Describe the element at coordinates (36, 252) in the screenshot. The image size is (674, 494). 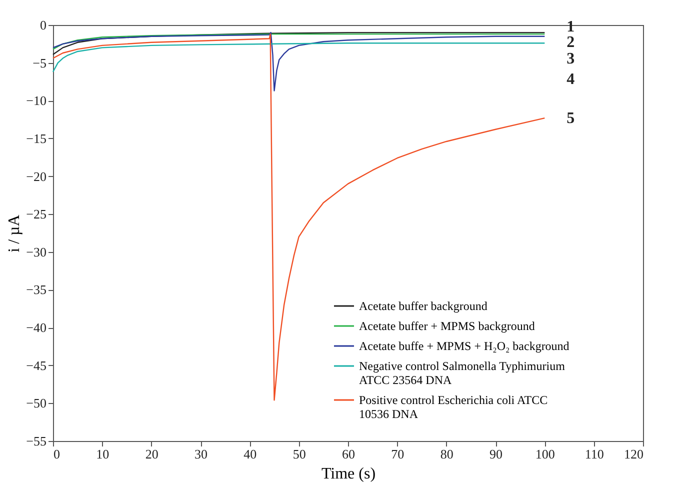
I see `y-tick-label: −30` at that location.